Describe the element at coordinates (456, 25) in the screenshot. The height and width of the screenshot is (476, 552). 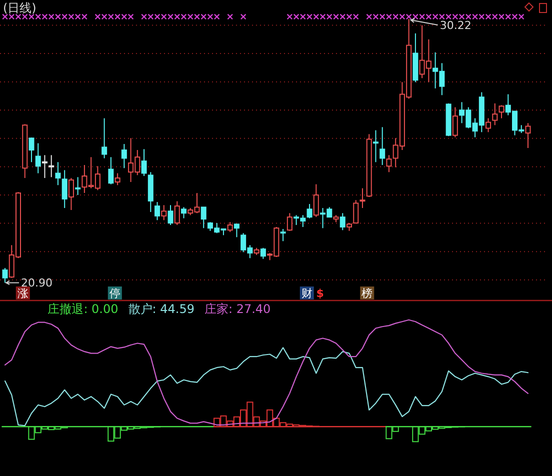
I see `annotation: 30.22` at that location.